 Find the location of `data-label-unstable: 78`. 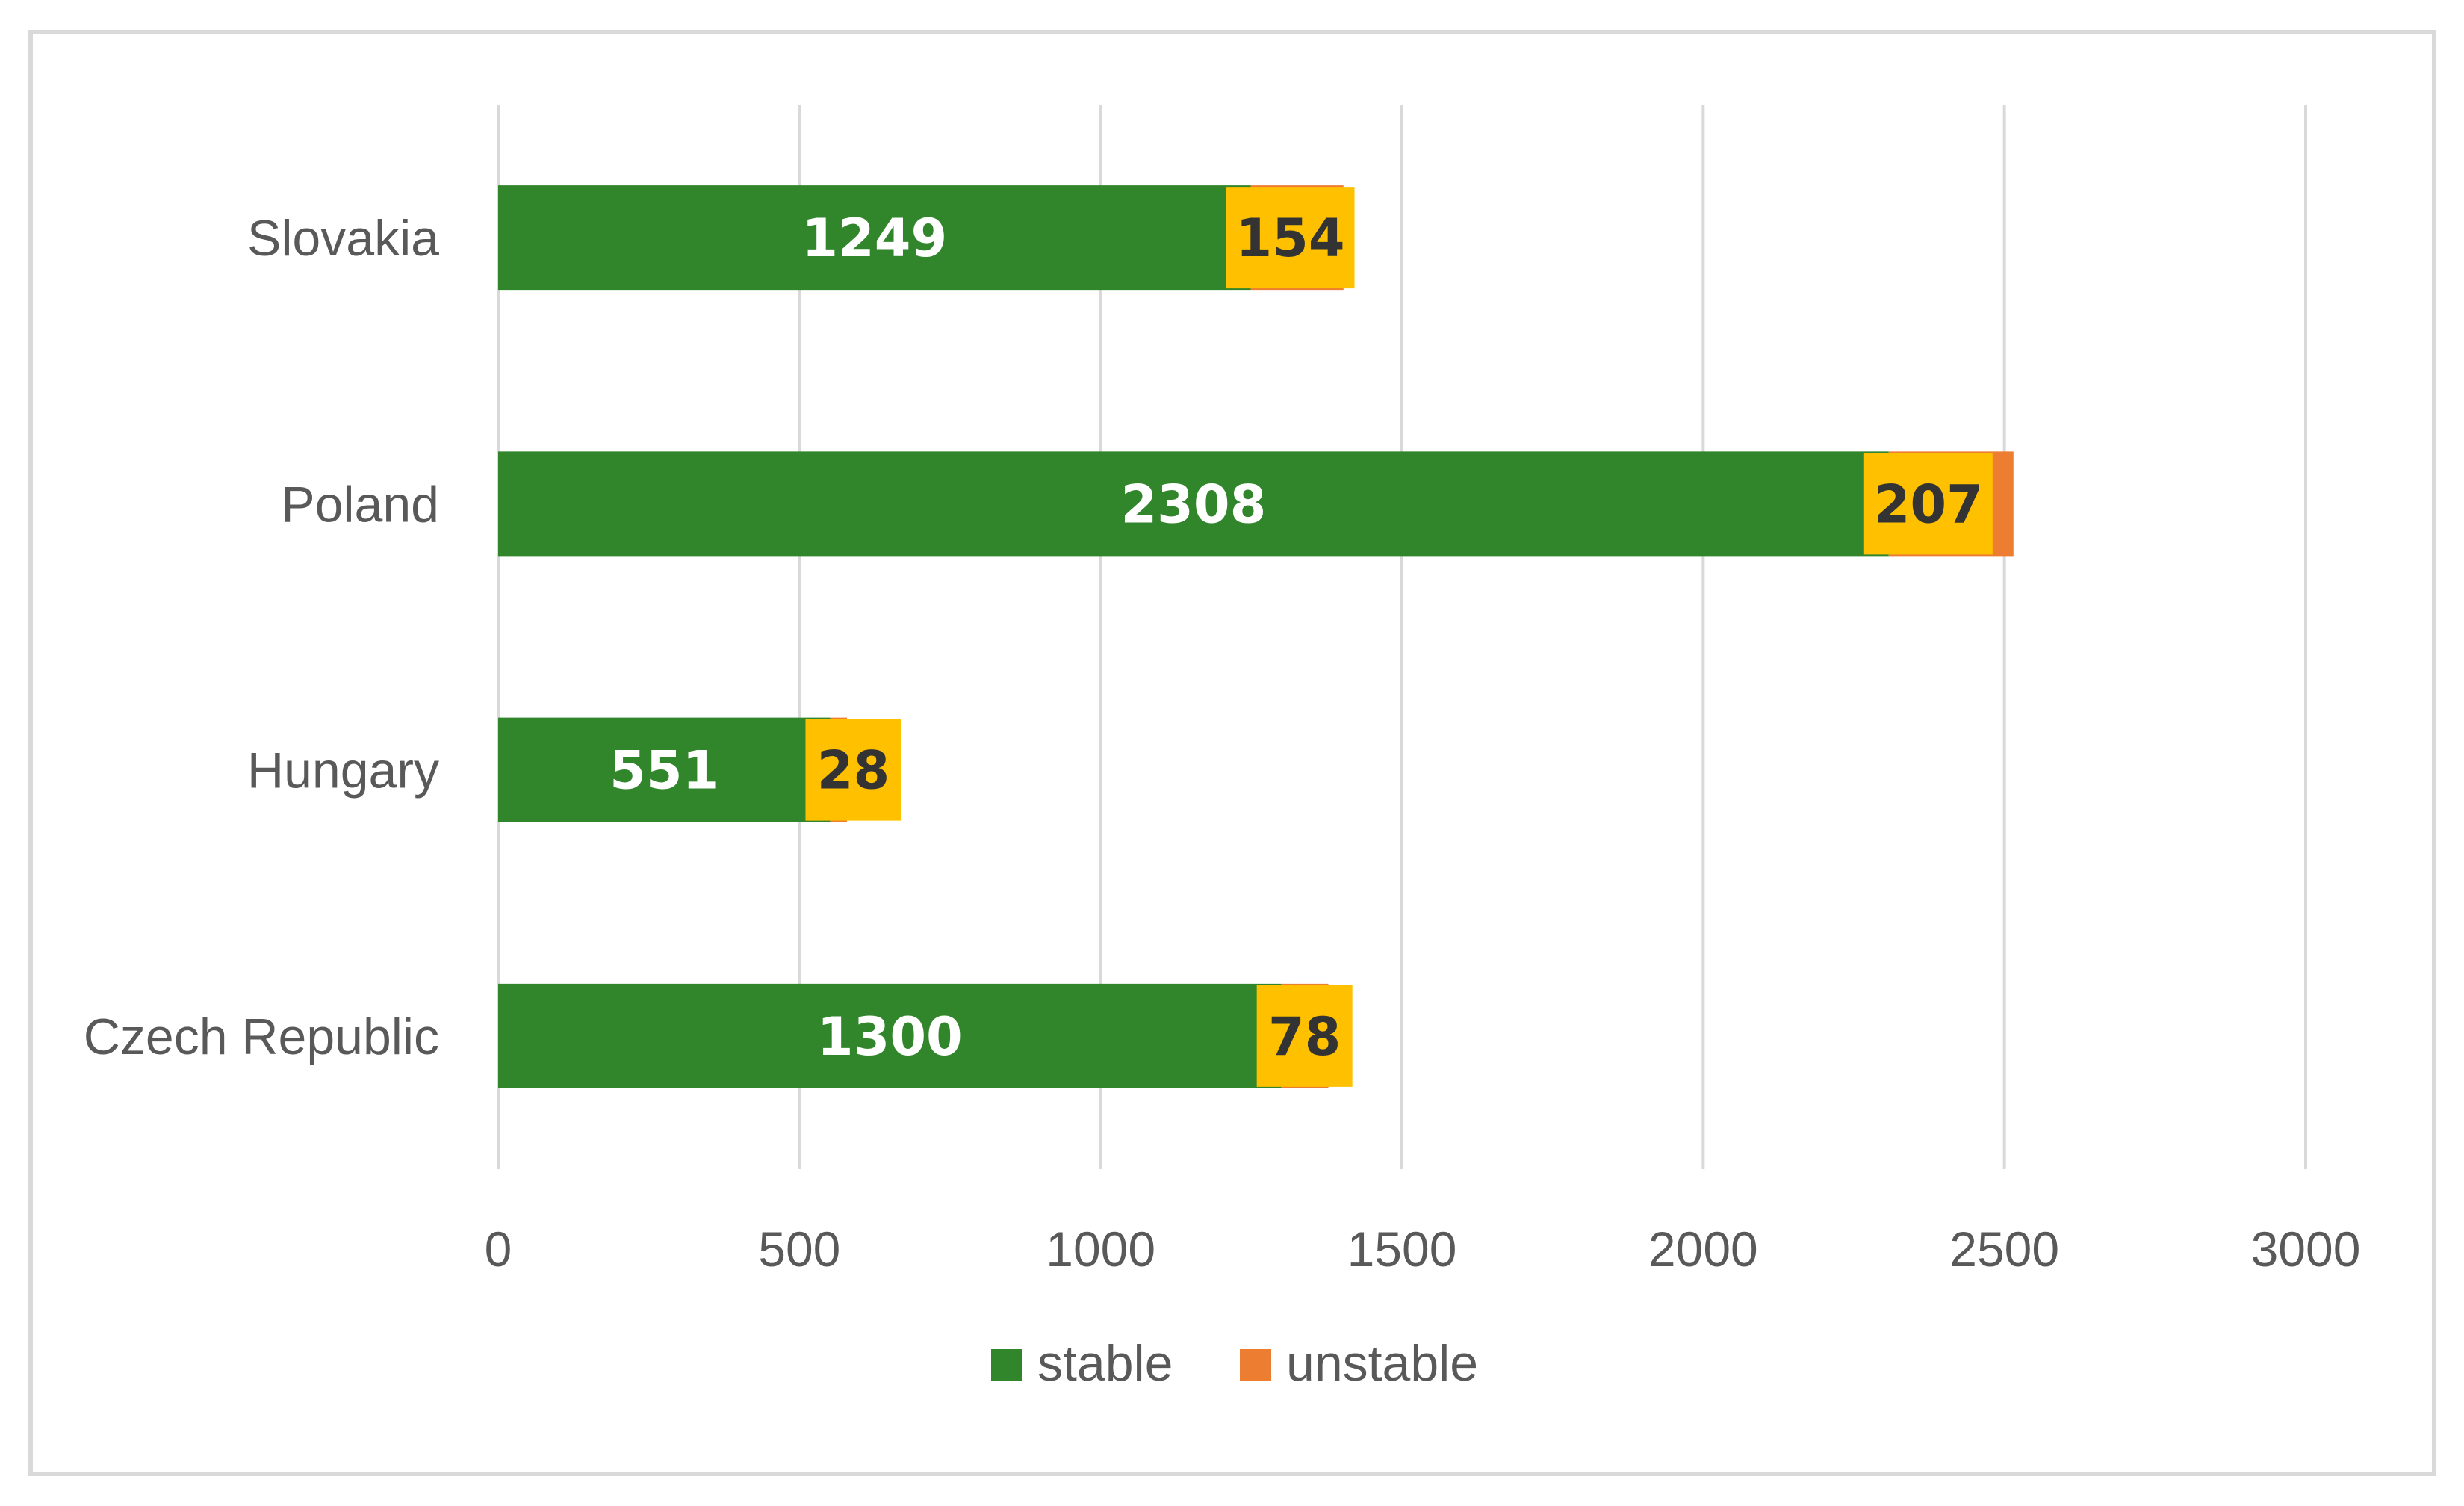

data-label-unstable: 78 is located at coordinates (1304, 1036).